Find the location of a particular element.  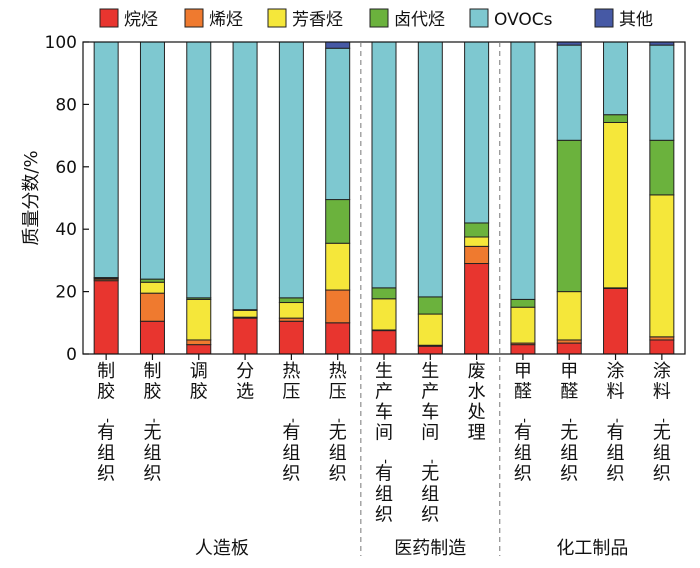

category-label: 制胶-有组织 is located at coordinates (106, 423).